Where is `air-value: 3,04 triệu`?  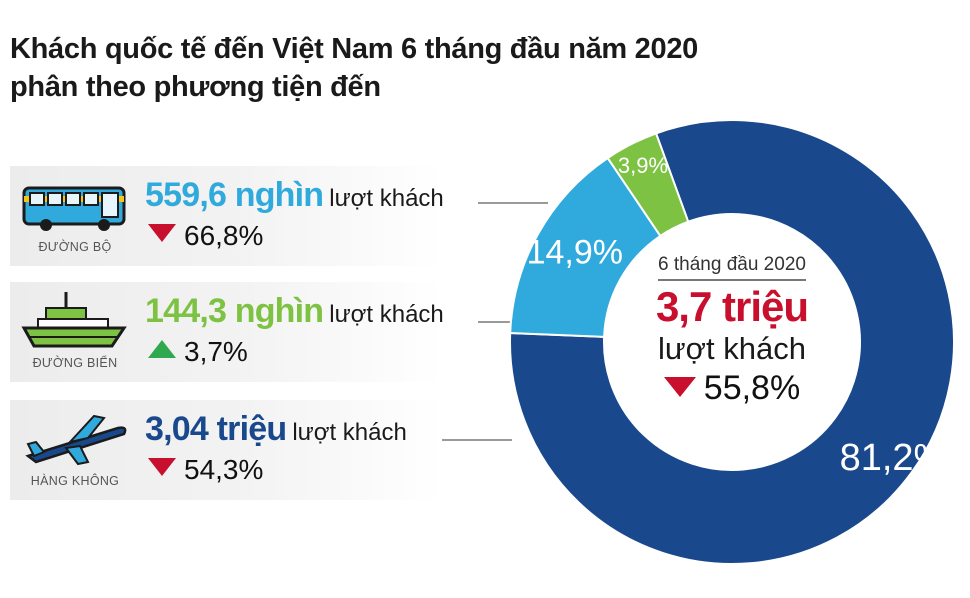 air-value: 3,04 triệu is located at coordinates (216, 429).